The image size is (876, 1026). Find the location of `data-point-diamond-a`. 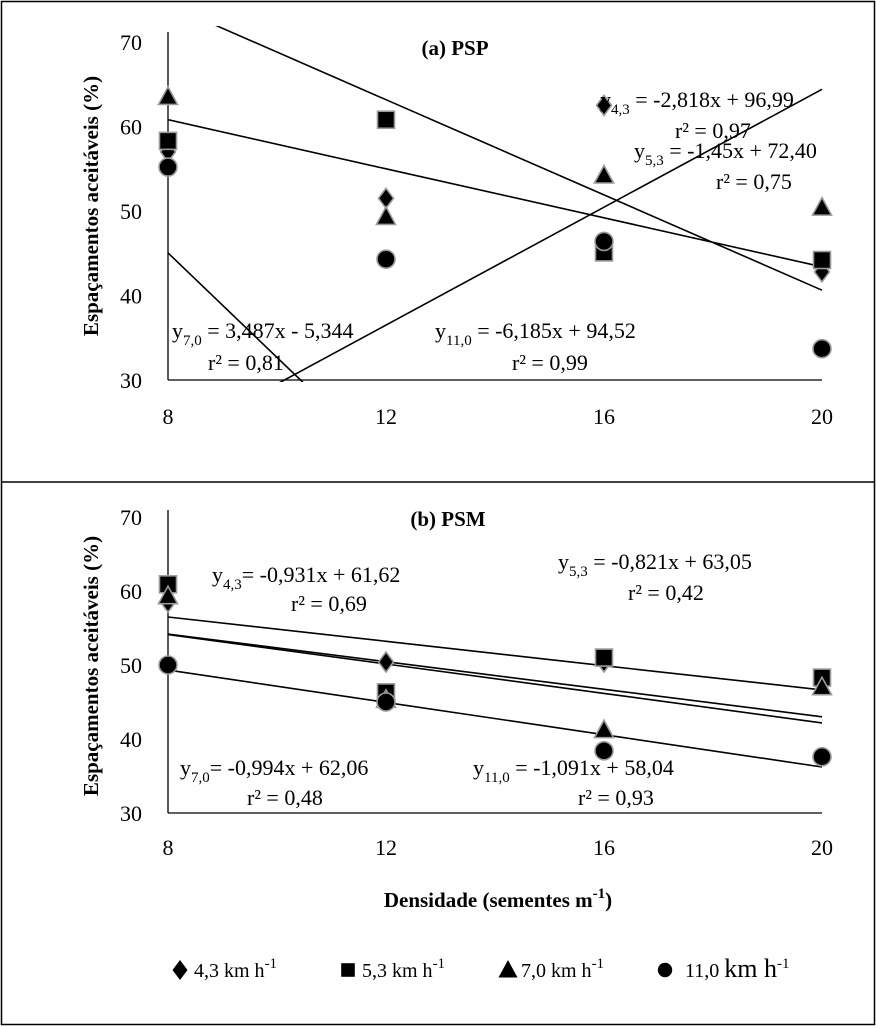

data-point-diamond-a is located at coordinates (604, 105).